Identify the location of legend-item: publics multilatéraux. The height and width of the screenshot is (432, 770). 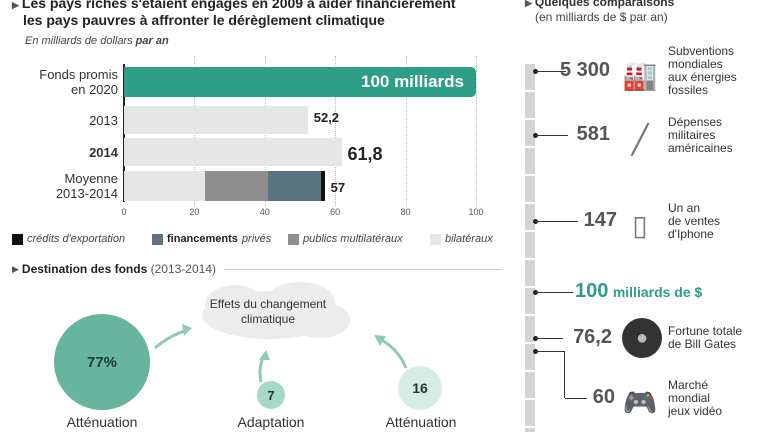
(345, 239).